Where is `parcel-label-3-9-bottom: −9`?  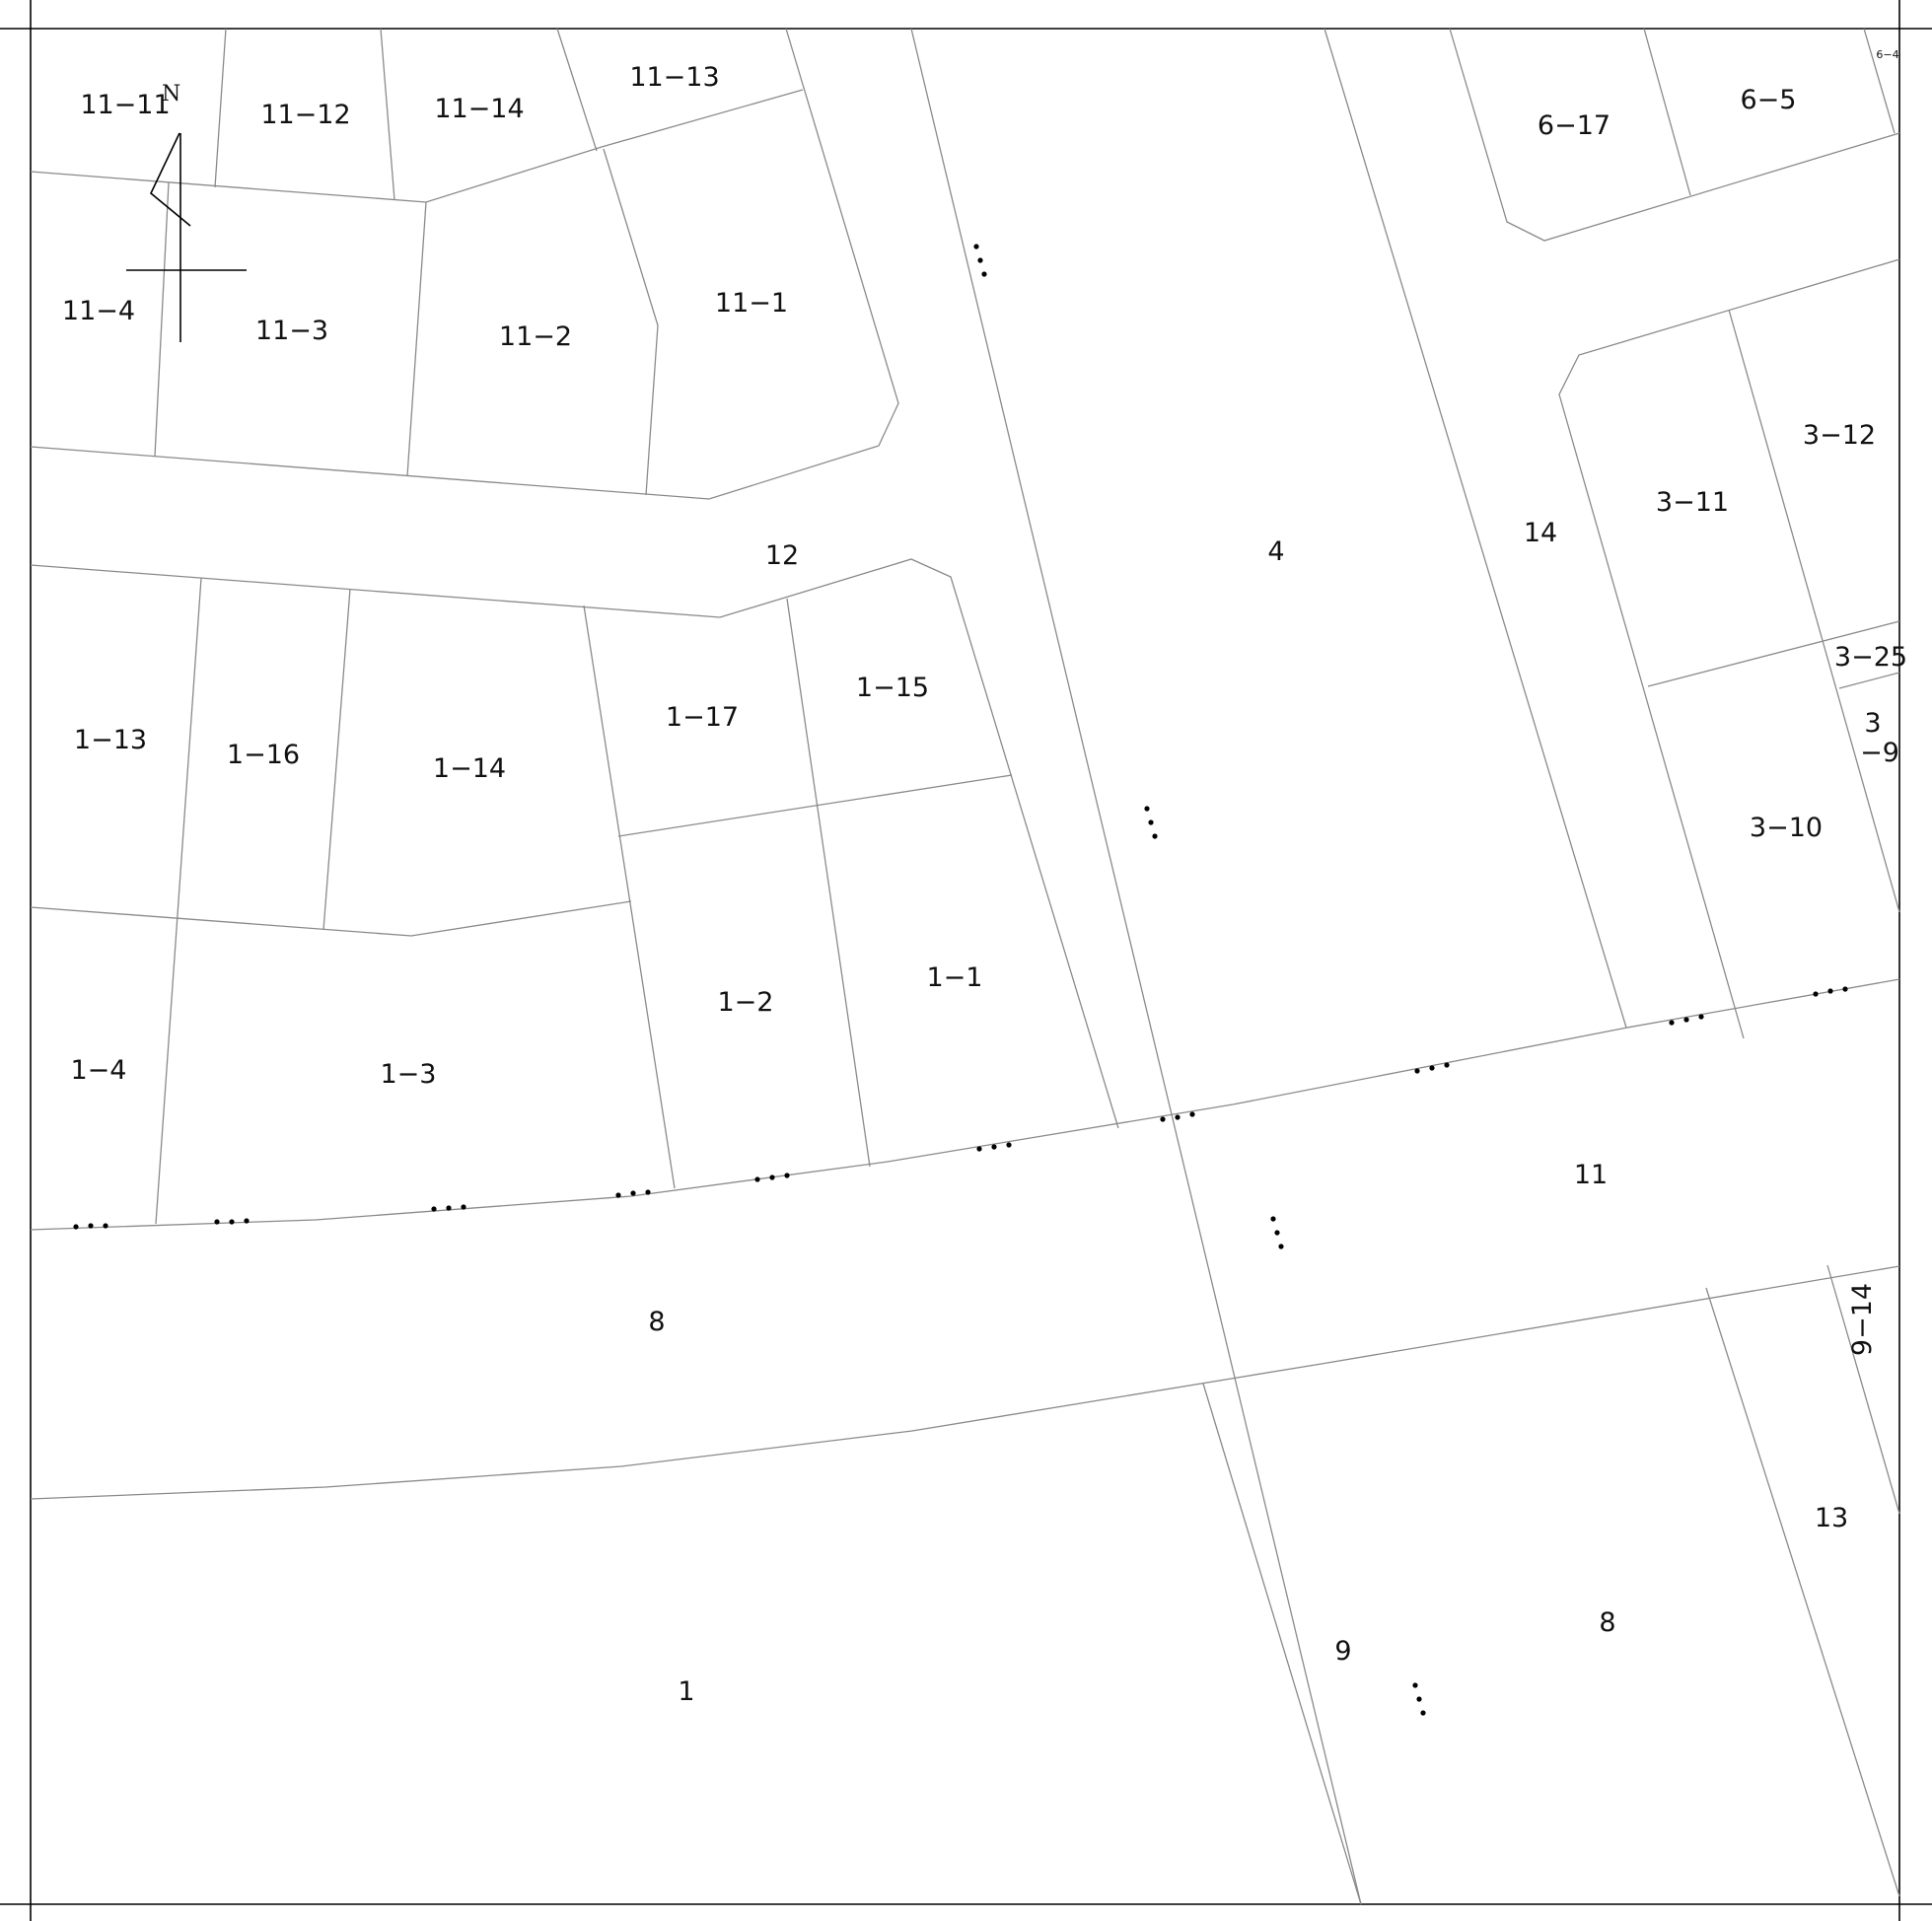
parcel-label-3-9-bottom: −9 is located at coordinates (1879, 753).